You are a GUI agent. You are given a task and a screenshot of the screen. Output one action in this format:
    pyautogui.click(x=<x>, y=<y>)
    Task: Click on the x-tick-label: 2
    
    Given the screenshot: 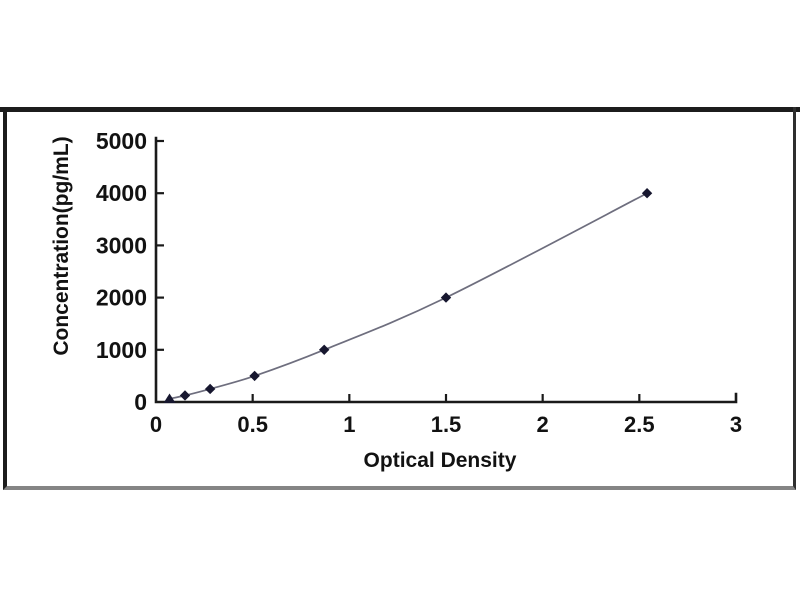 What is the action you would take?
    pyautogui.click(x=543, y=424)
    